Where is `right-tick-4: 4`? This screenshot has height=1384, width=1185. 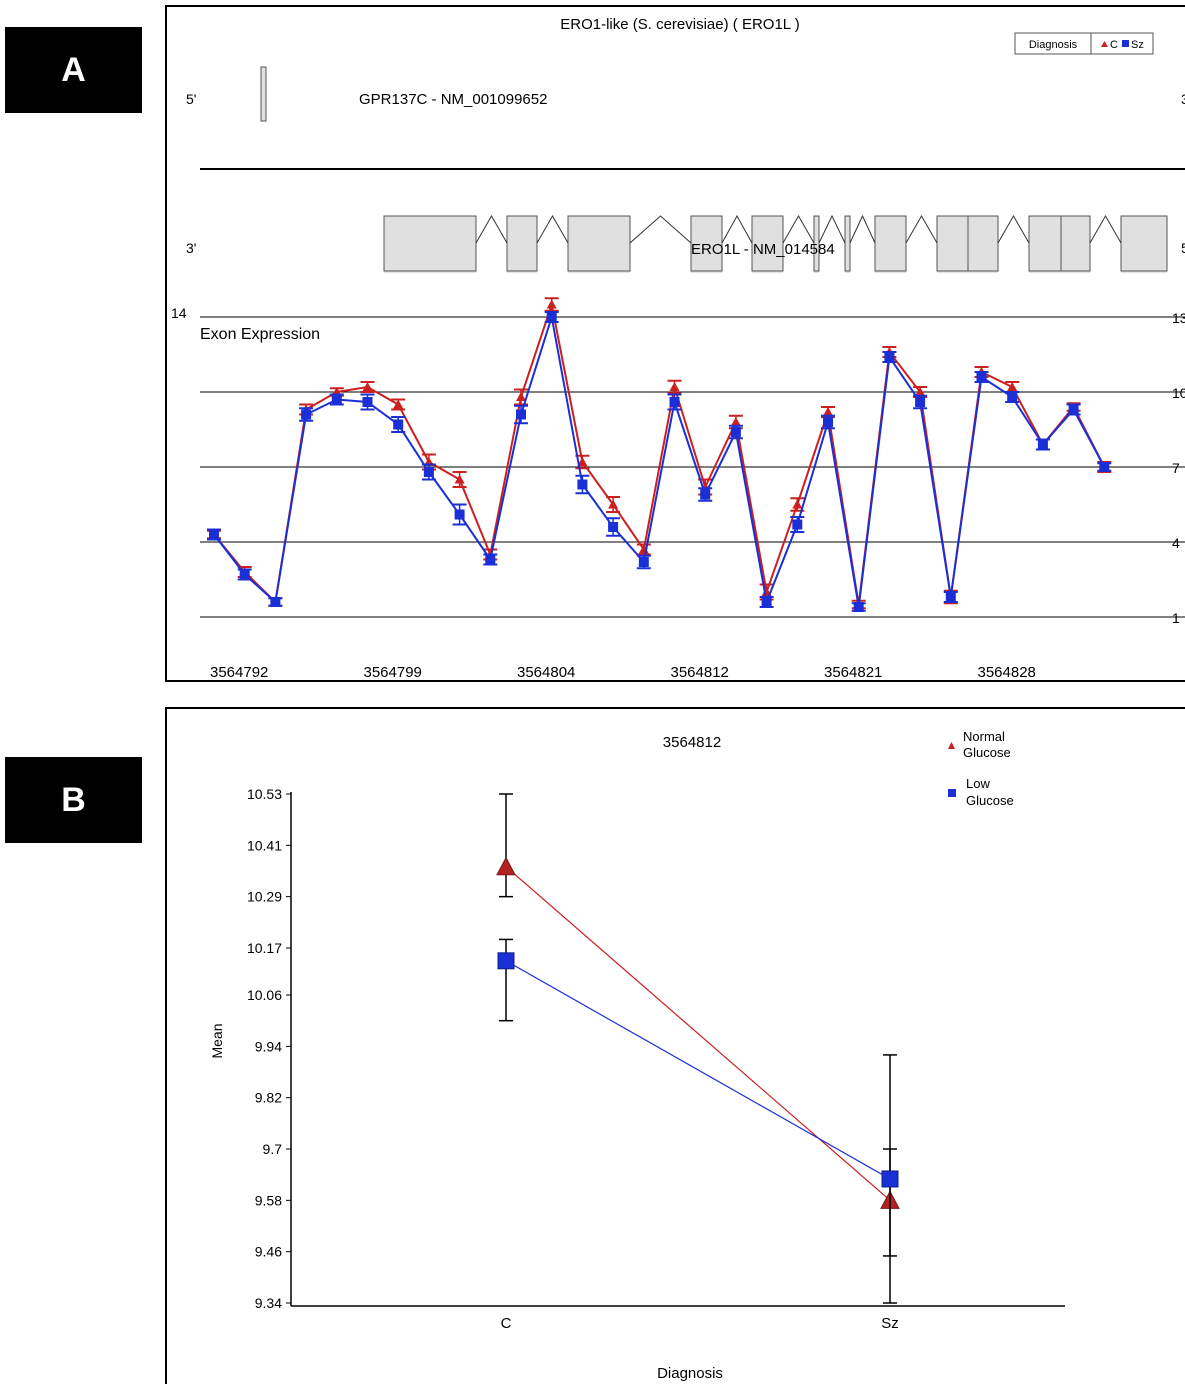 right-tick-4: 4 is located at coordinates (1176, 543).